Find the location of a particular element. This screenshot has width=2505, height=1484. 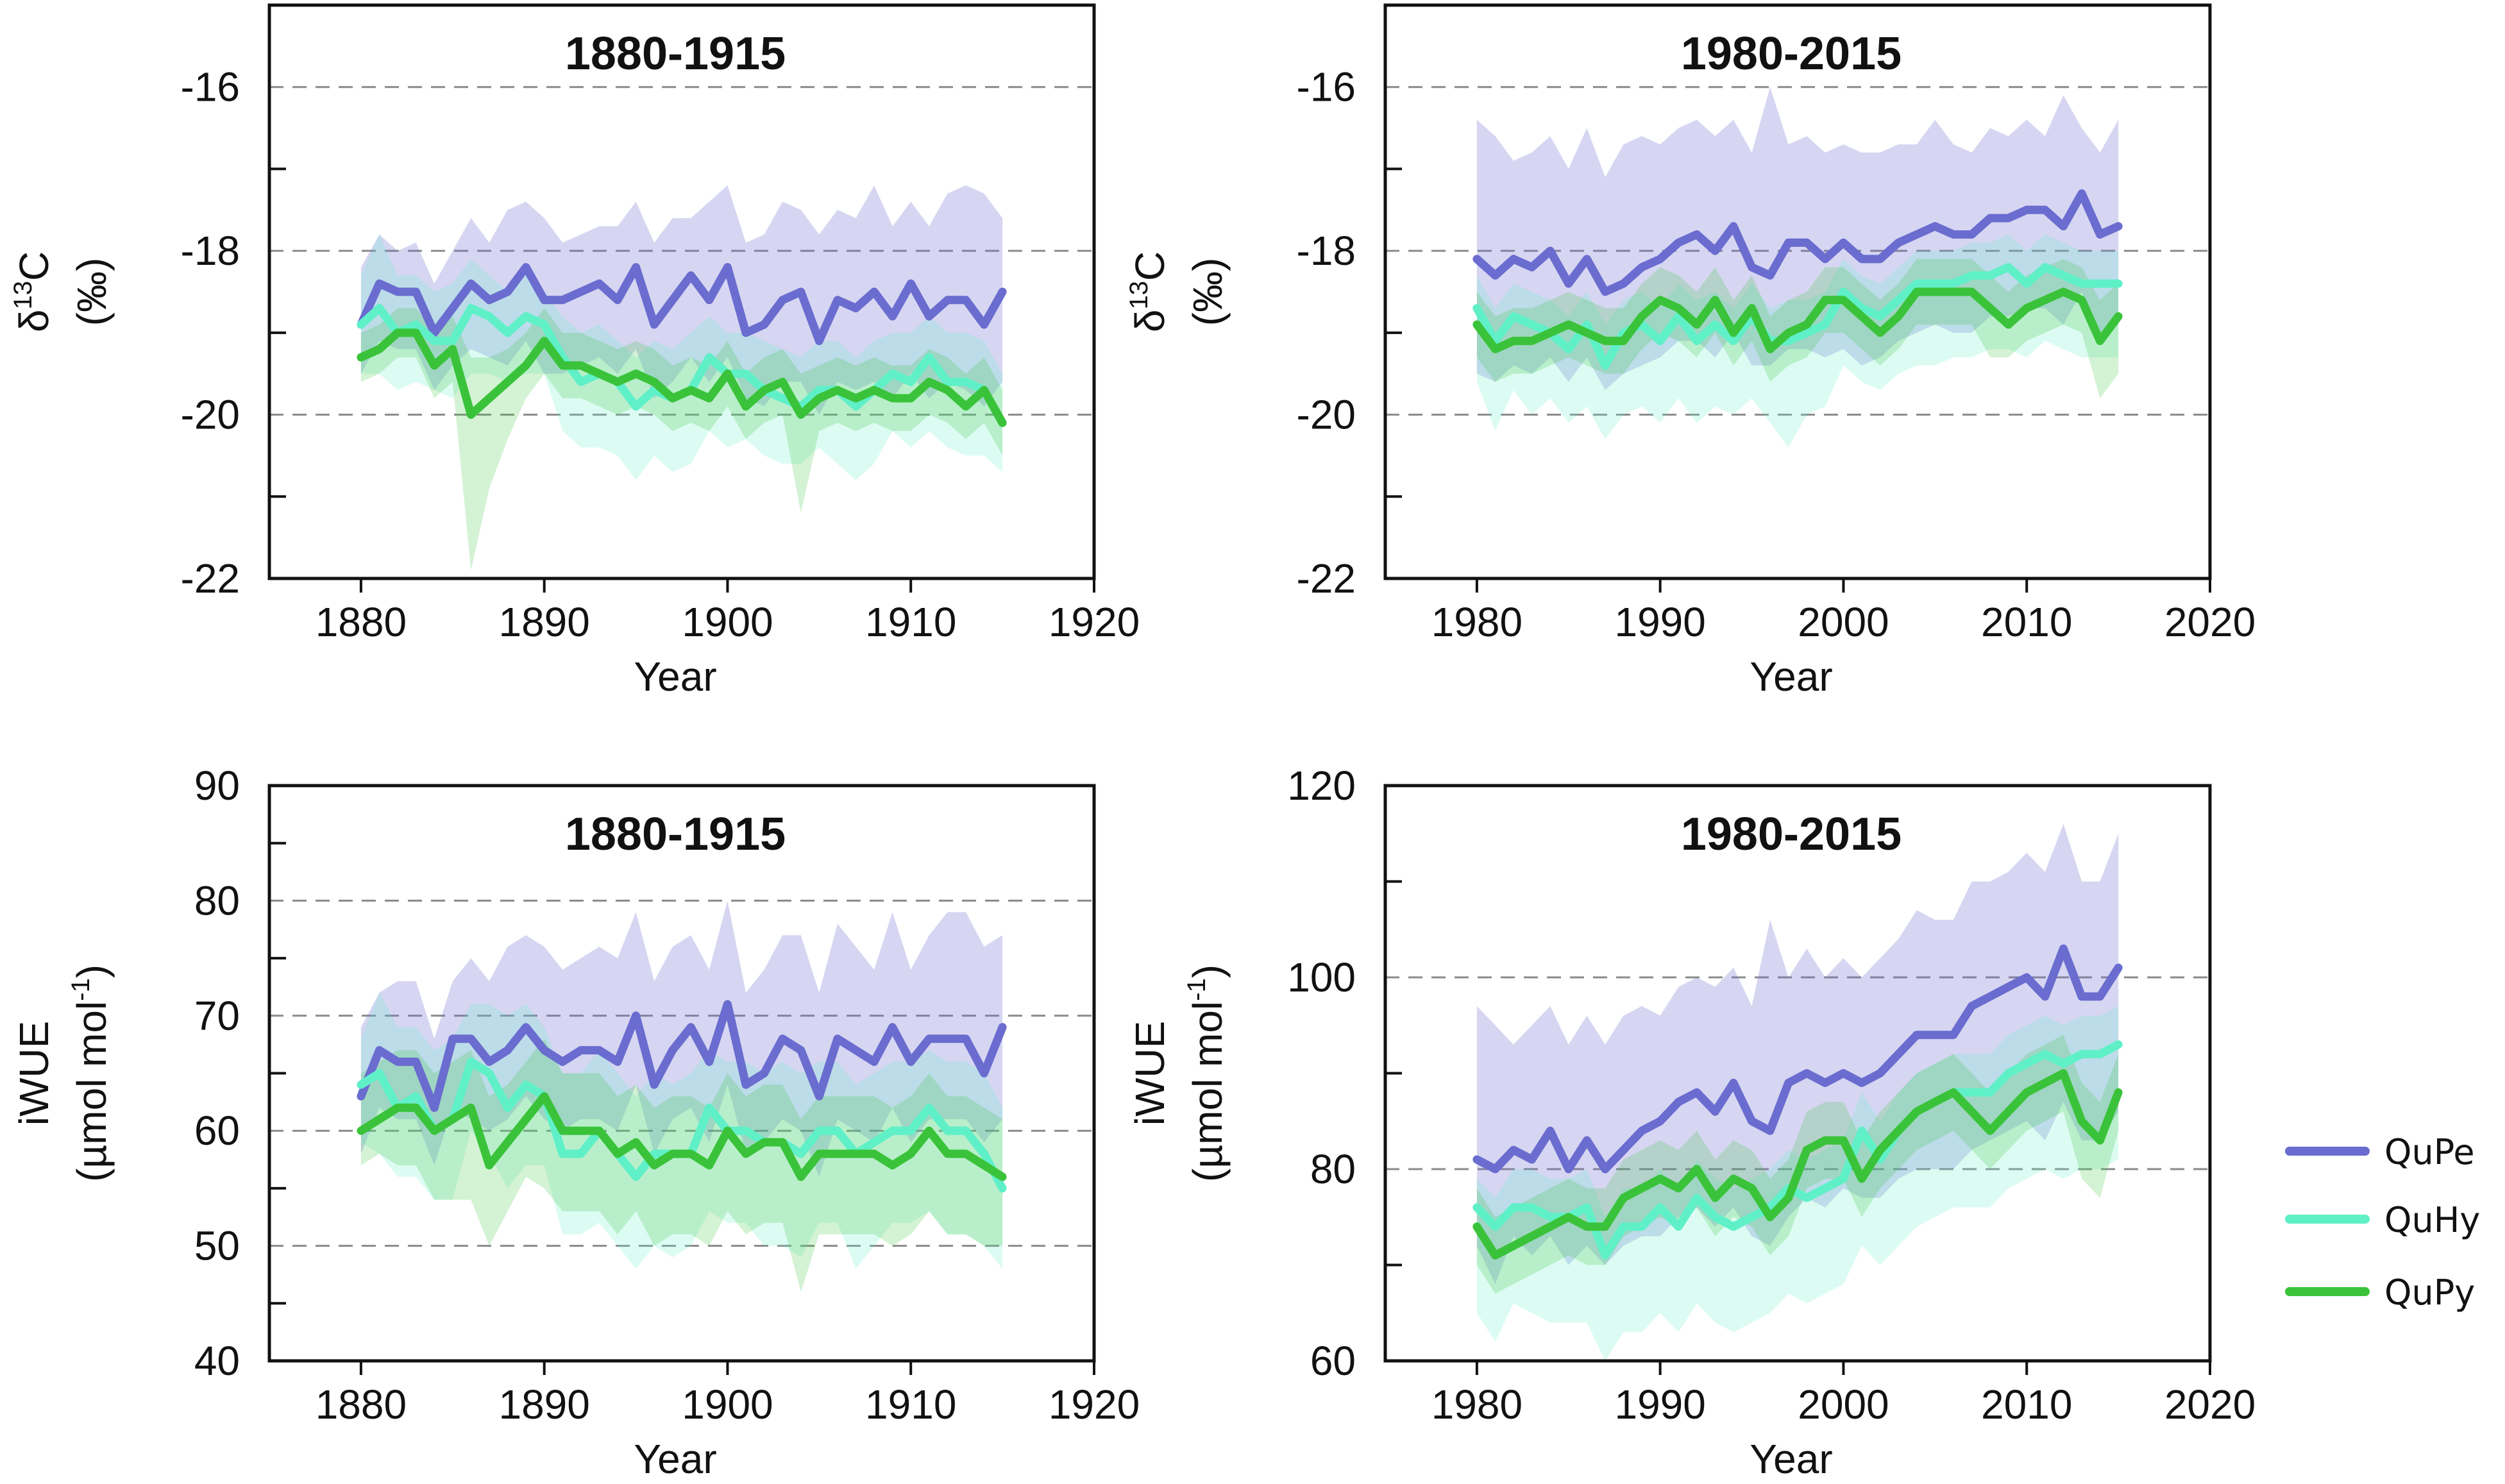

y-tick-label: 40 is located at coordinates (217, 1361).